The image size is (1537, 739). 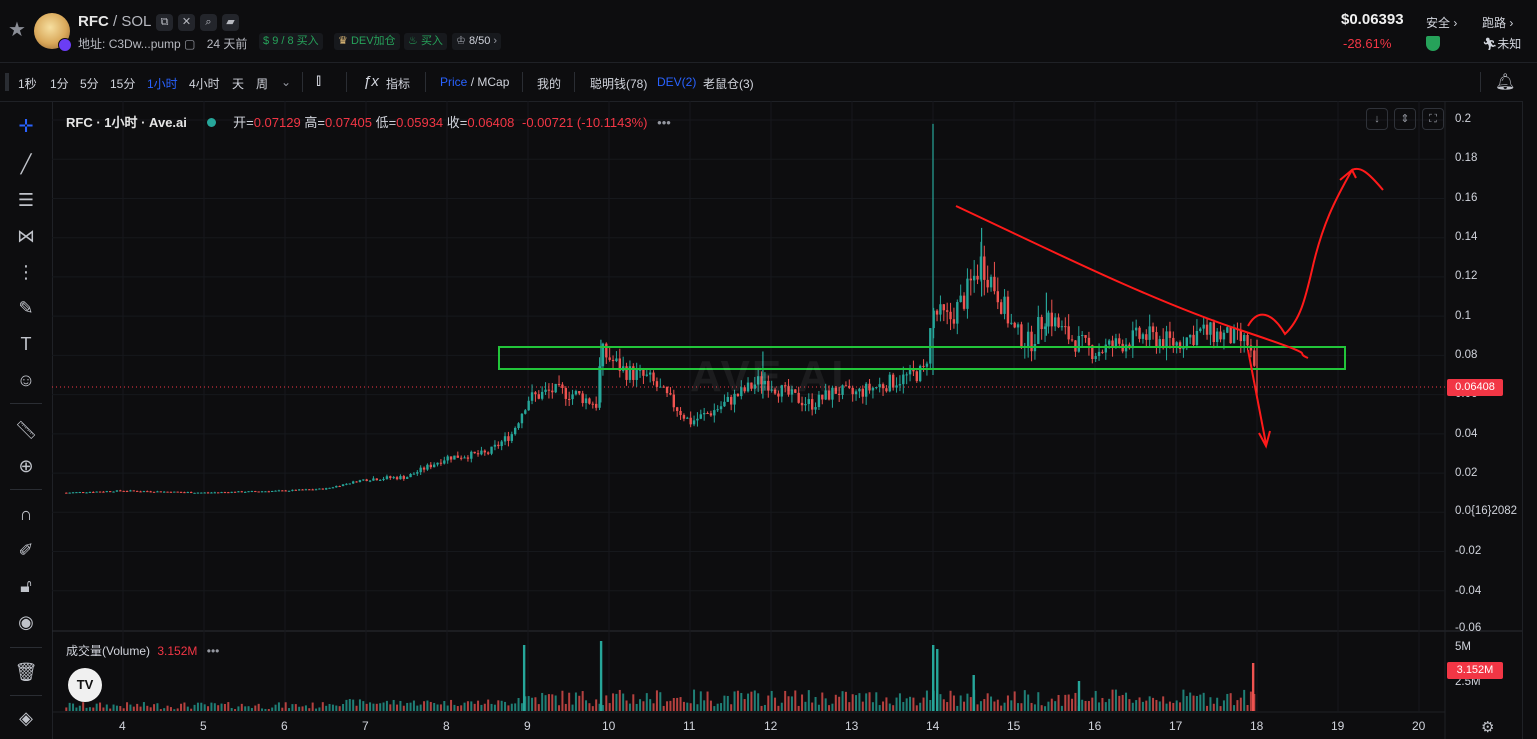 I want to click on unlock-icon: 🔓︎, so click(x=26, y=586).